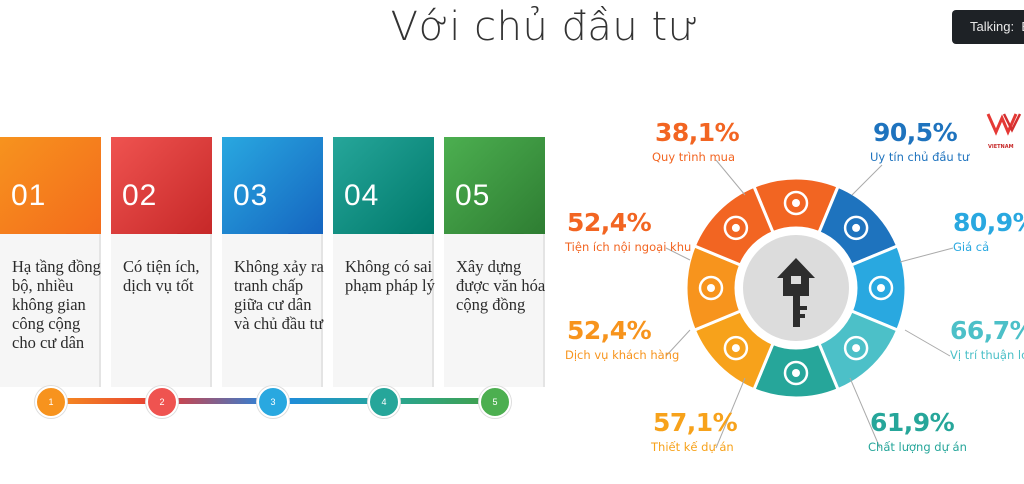 This screenshot has width=1024, height=484. I want to click on palette-icon, so click(736, 348).